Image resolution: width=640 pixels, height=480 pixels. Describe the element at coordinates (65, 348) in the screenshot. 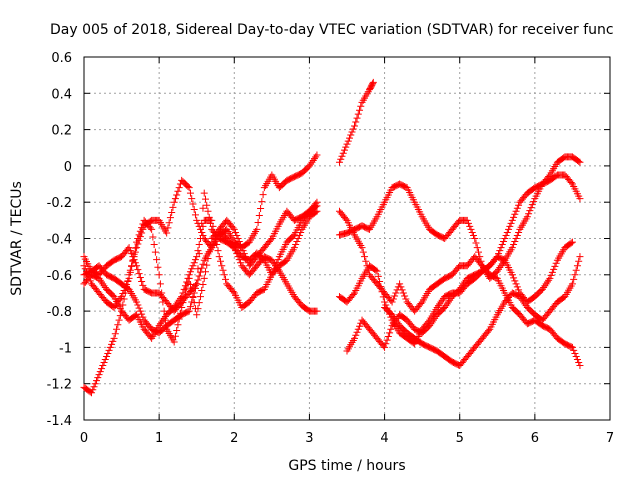

I see `y-tick-label: -1` at that location.